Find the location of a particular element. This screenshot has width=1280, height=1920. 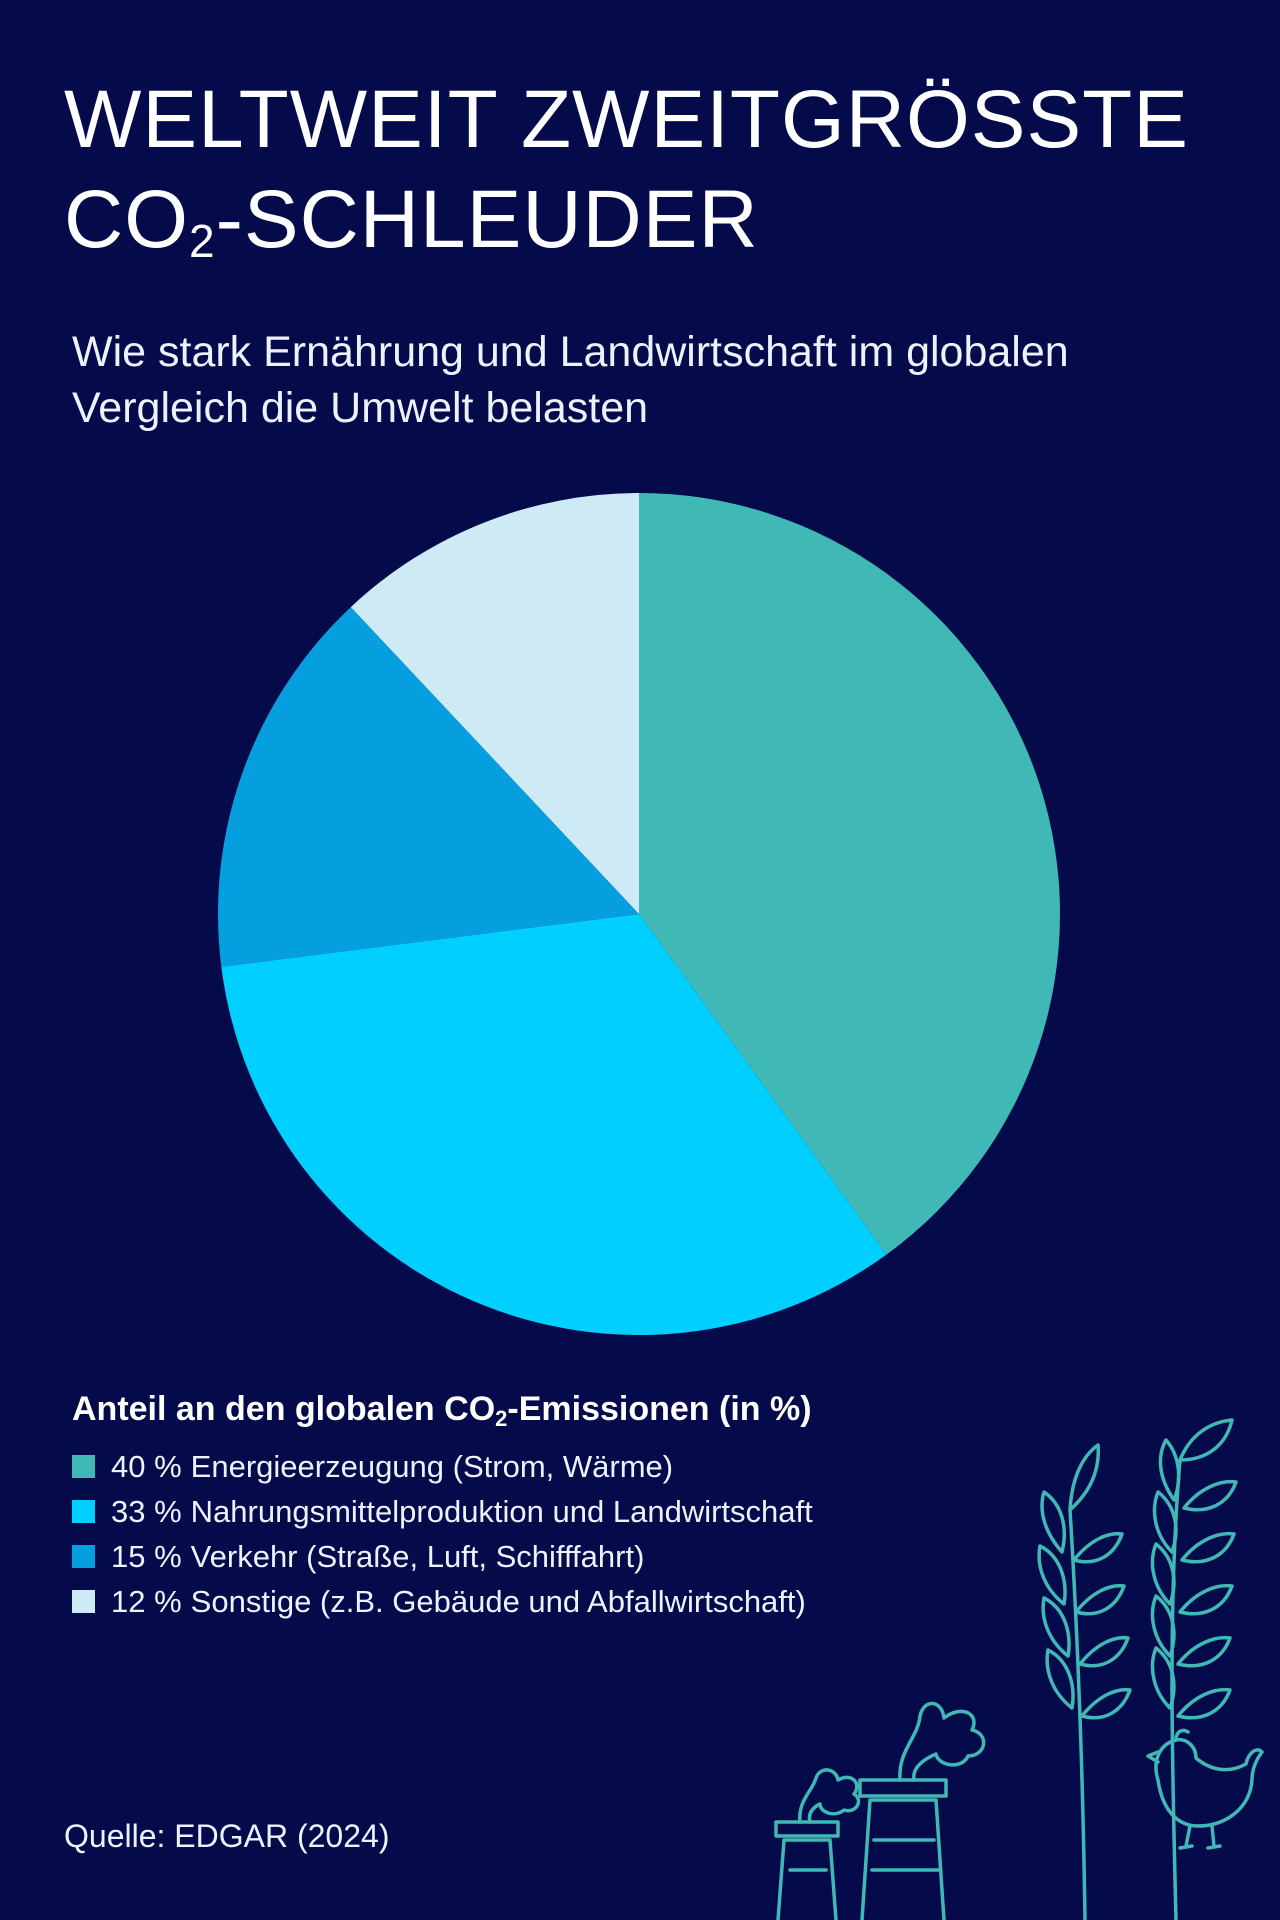

legend-percent: 40 % is located at coordinates (146, 1466).